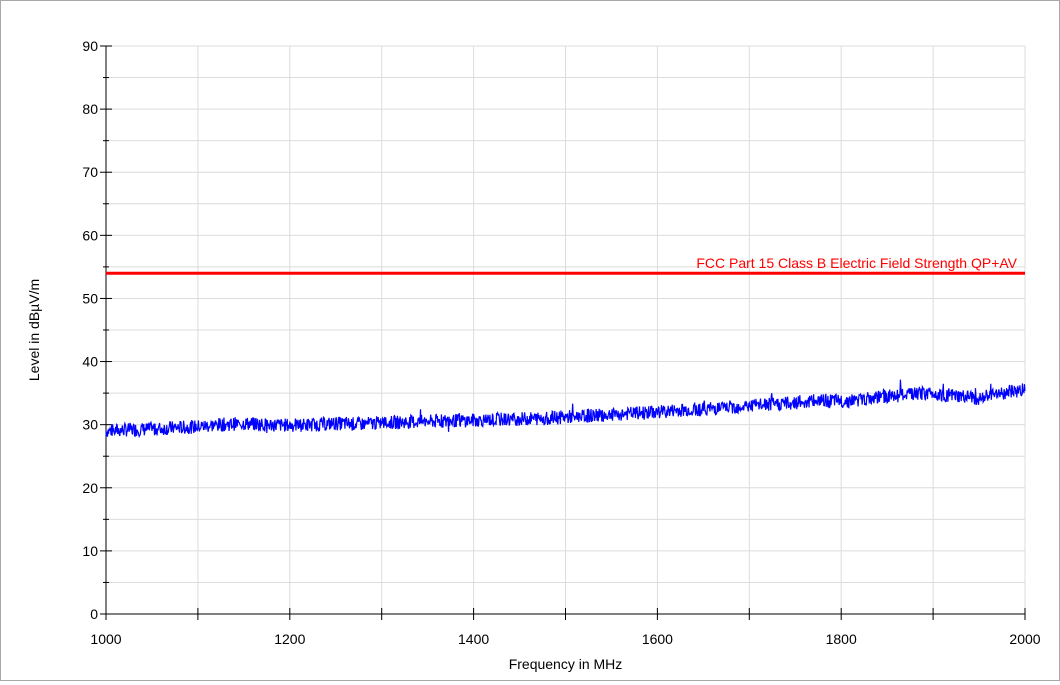  I want to click on y-tick-label: 10, so click(90, 551).